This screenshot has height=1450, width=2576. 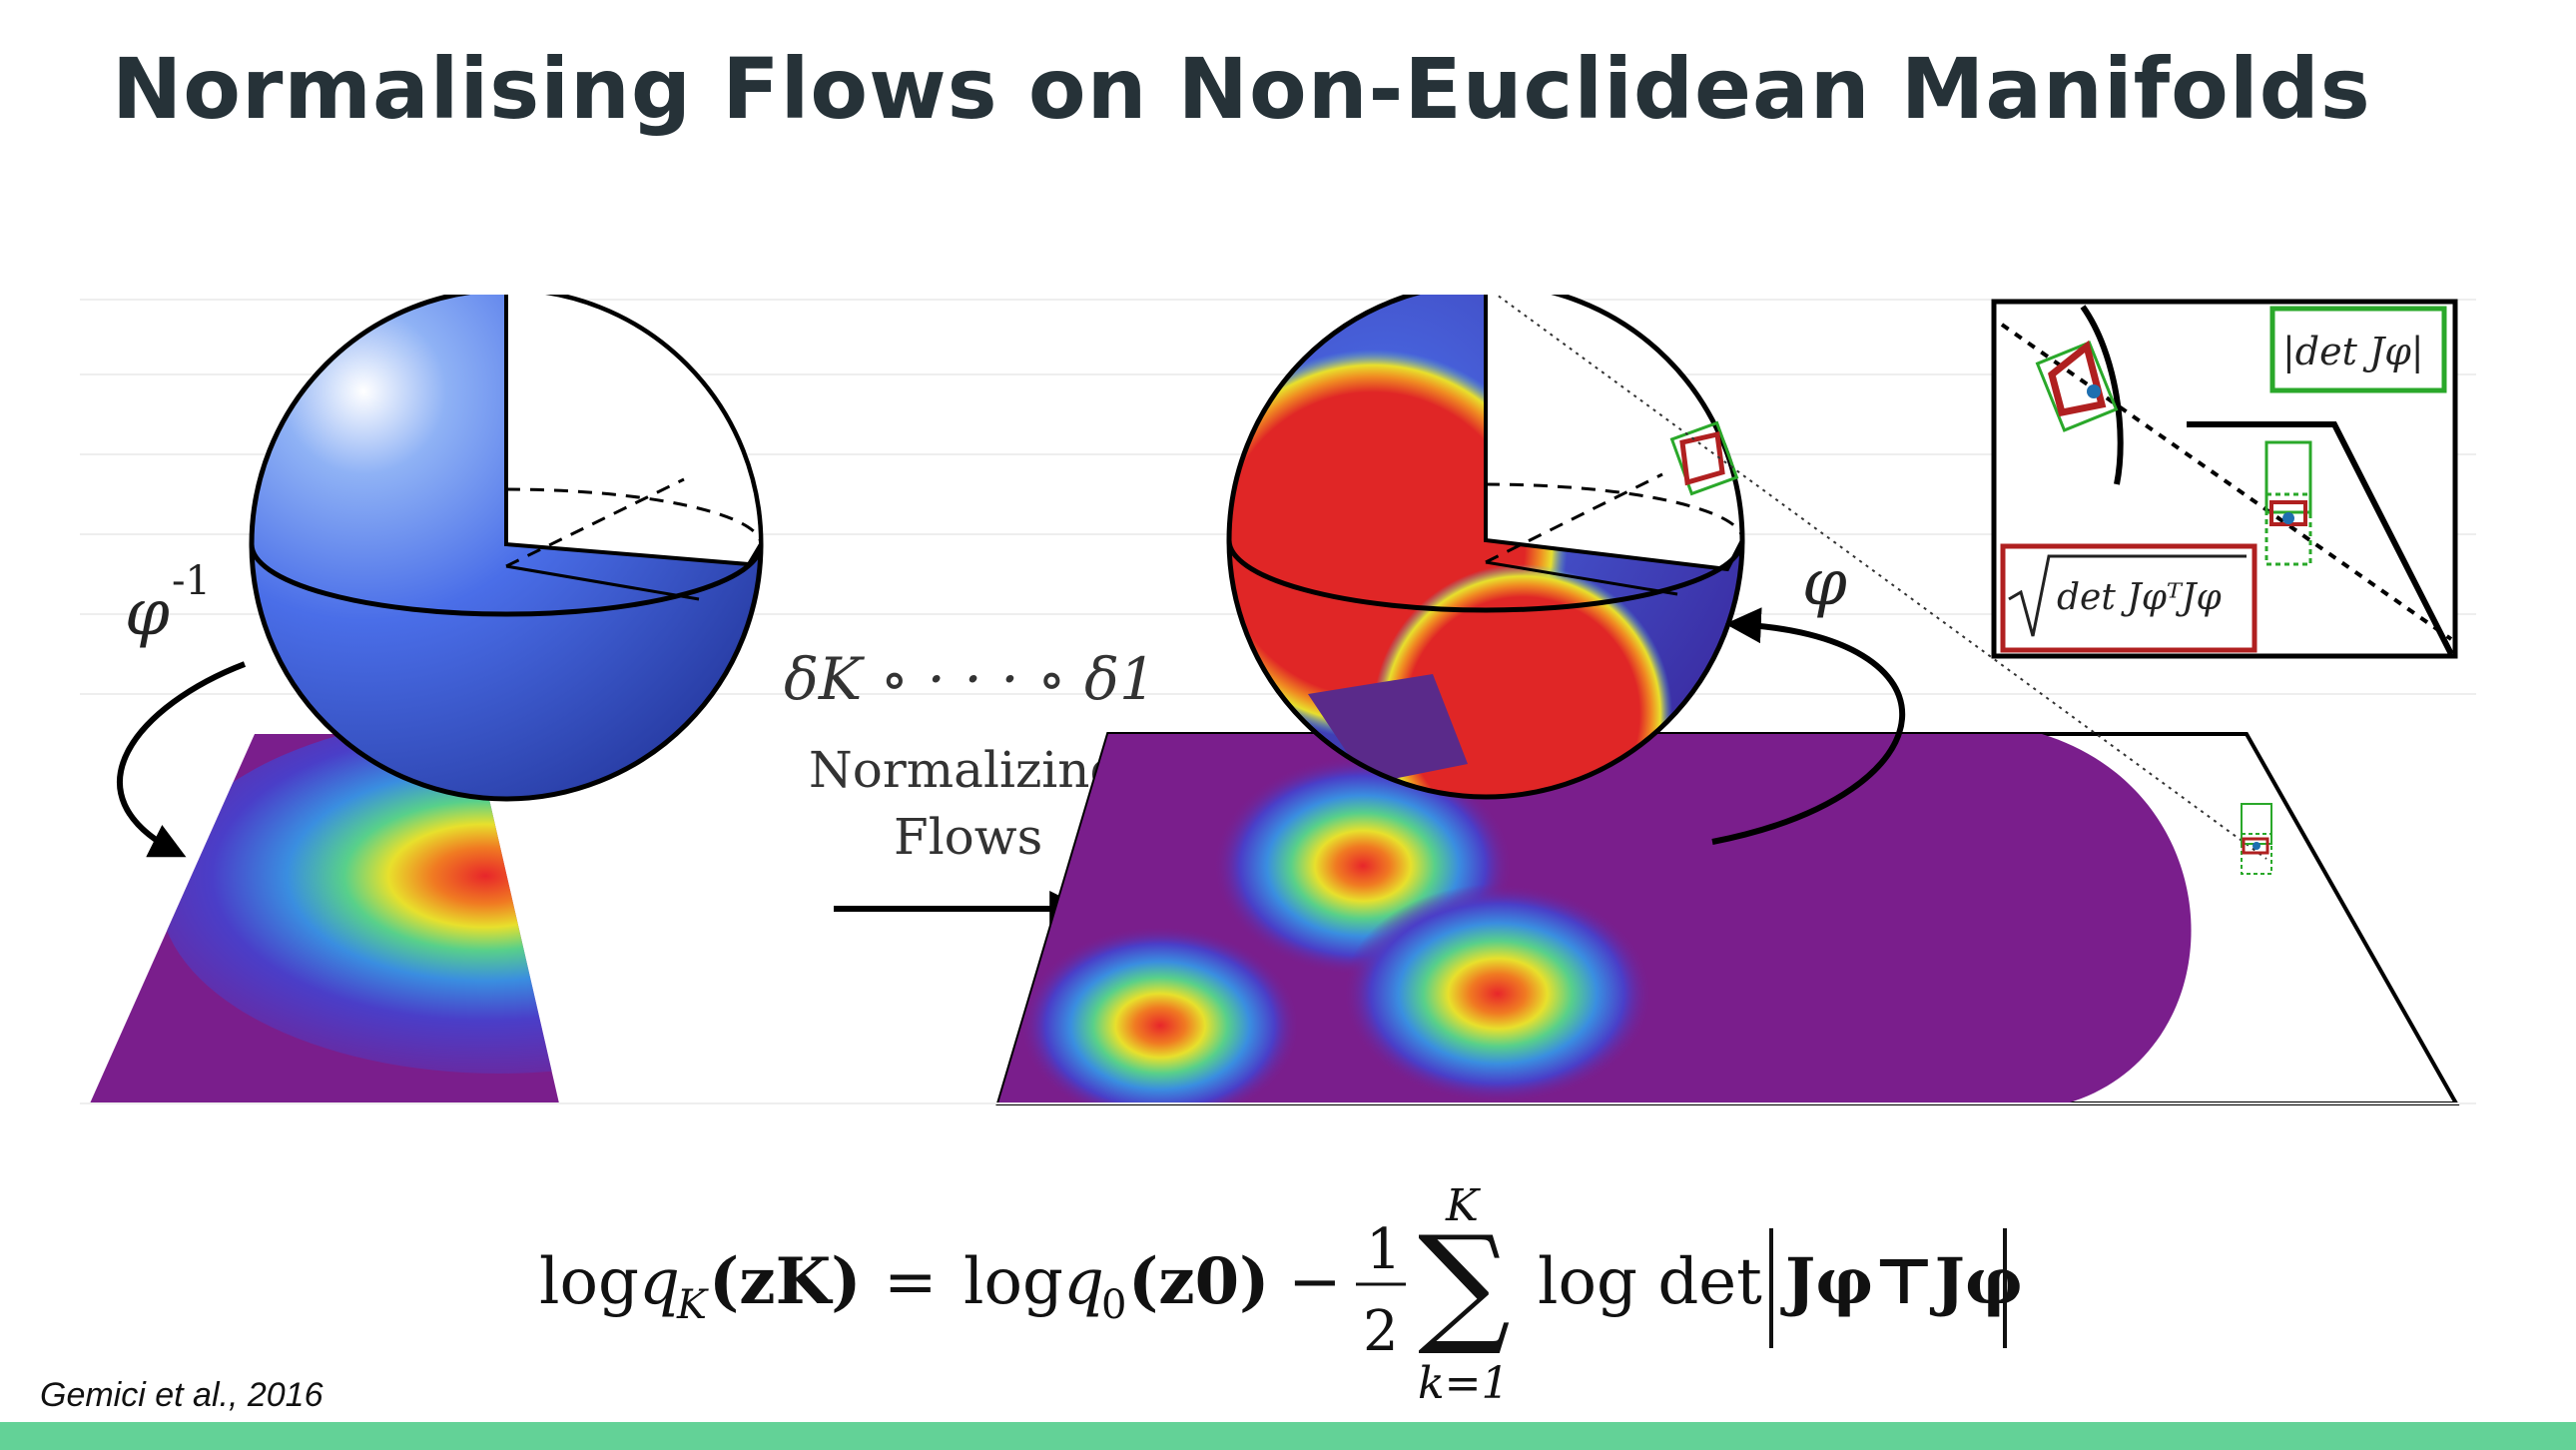 I want to click on eq-sum-upper: K, so click(x=1463, y=1205).